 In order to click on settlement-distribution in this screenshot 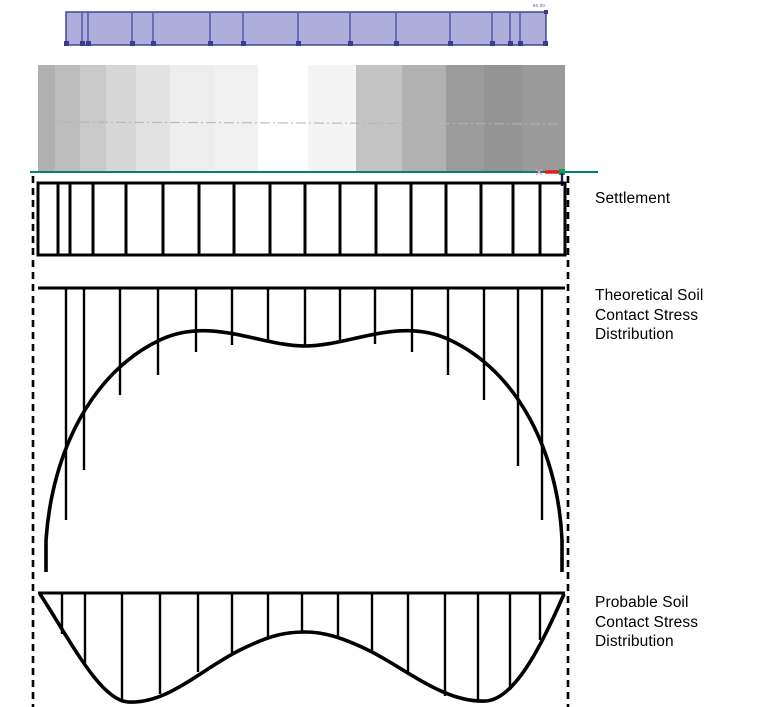, I will do `click(301, 219)`.